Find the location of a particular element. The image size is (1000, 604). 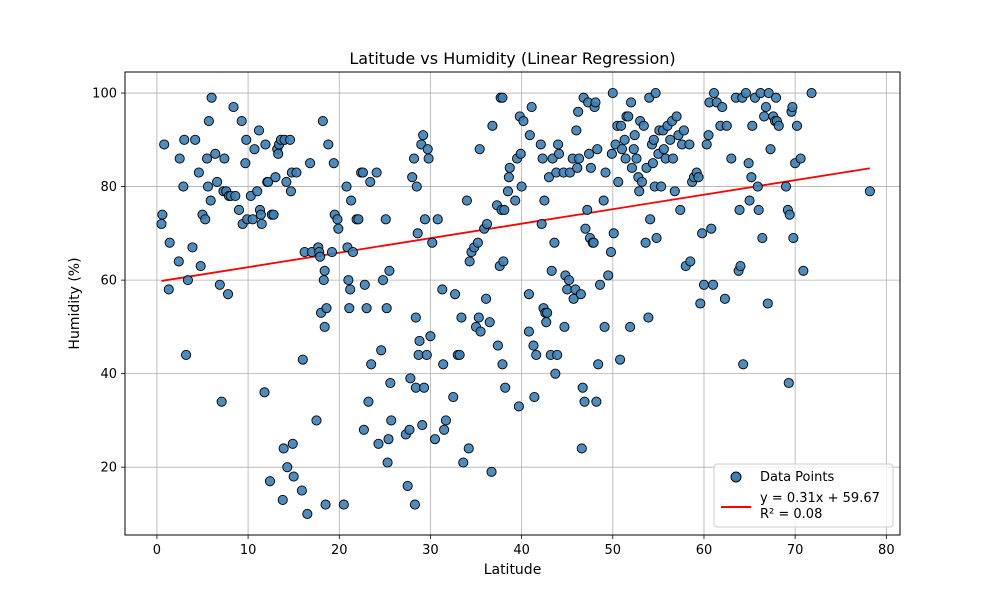

legend-box is located at coordinates (803, 495).